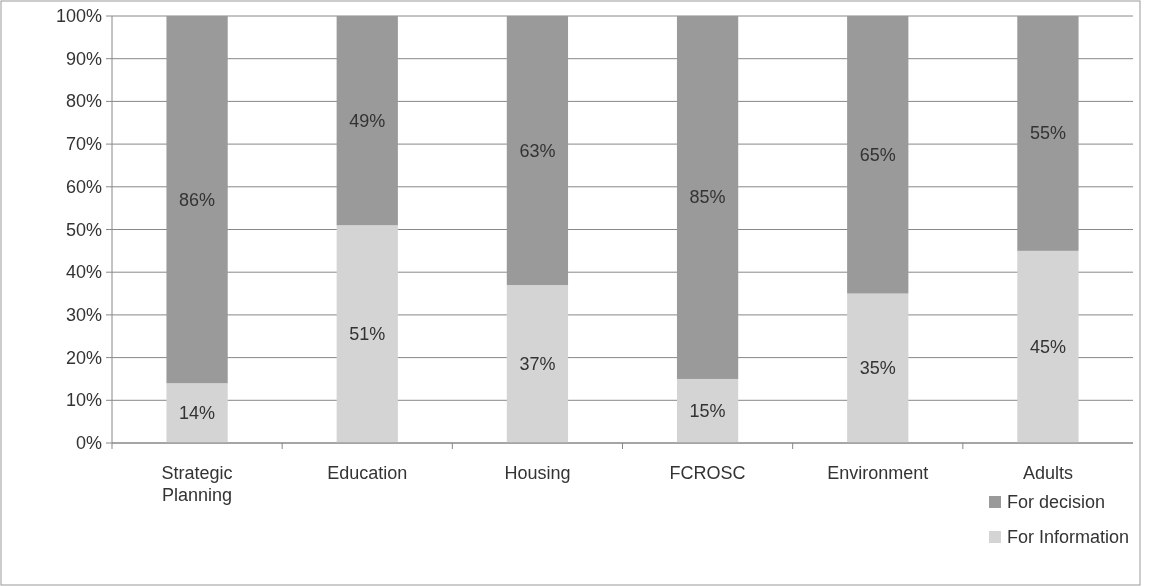 The image size is (1149, 586). I want to click on x-tick-label: Strategic Planning, so click(197, 484).